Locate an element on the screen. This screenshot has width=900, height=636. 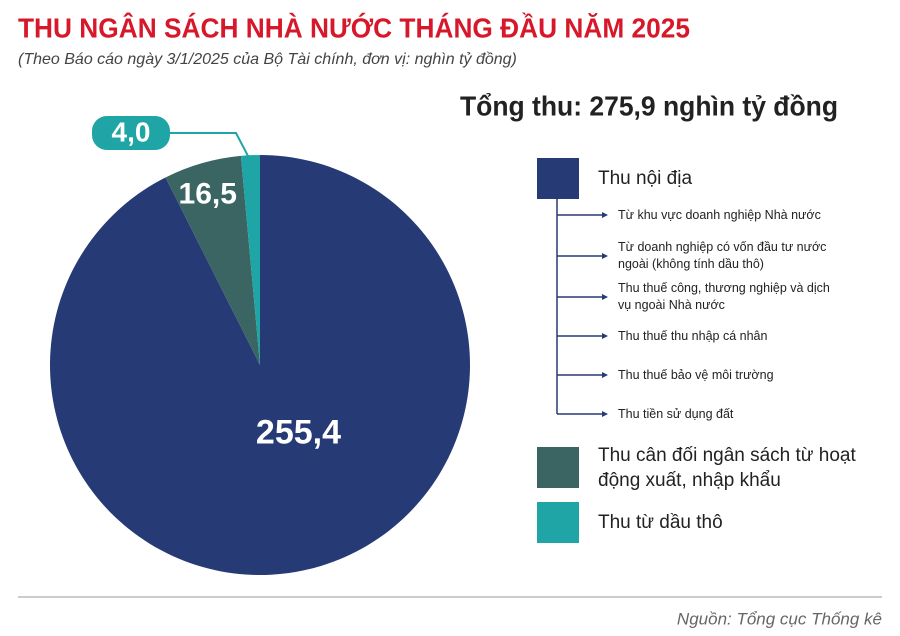
callout-box is located at coordinates (131, 133).